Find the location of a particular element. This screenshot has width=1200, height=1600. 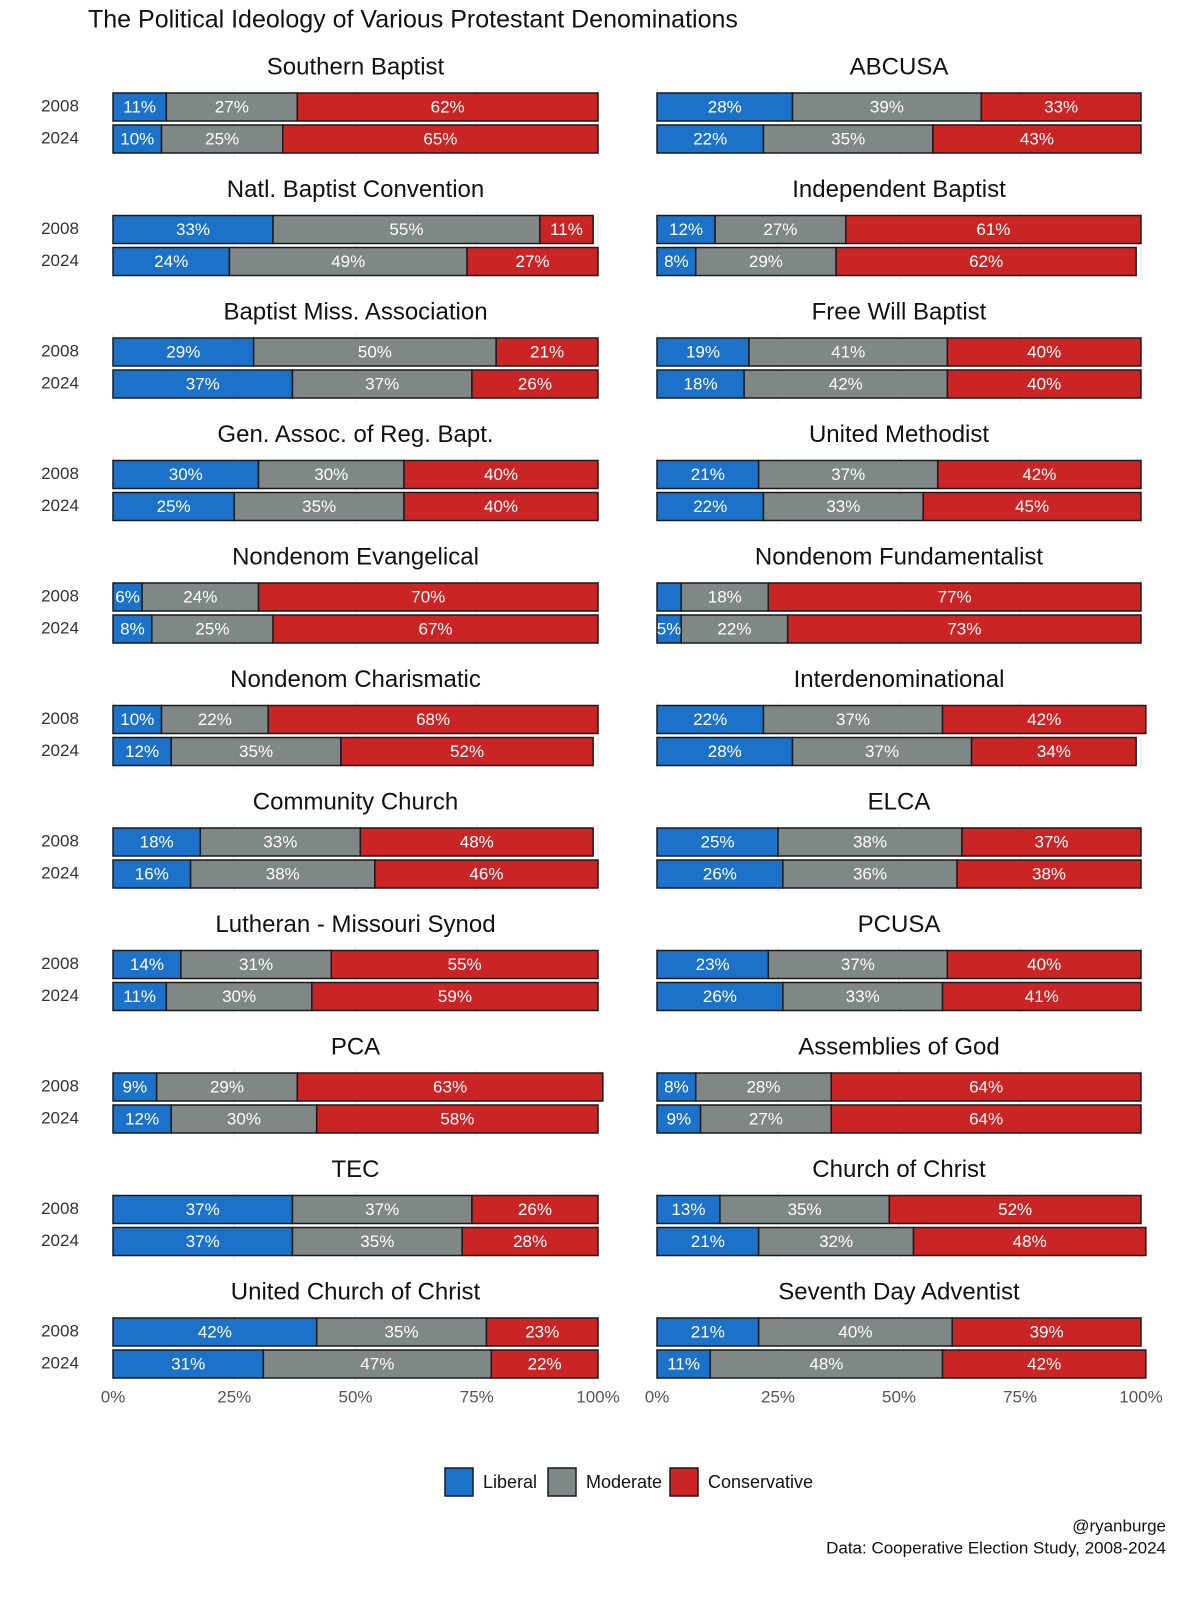

value-label: 64% is located at coordinates (986, 1118).